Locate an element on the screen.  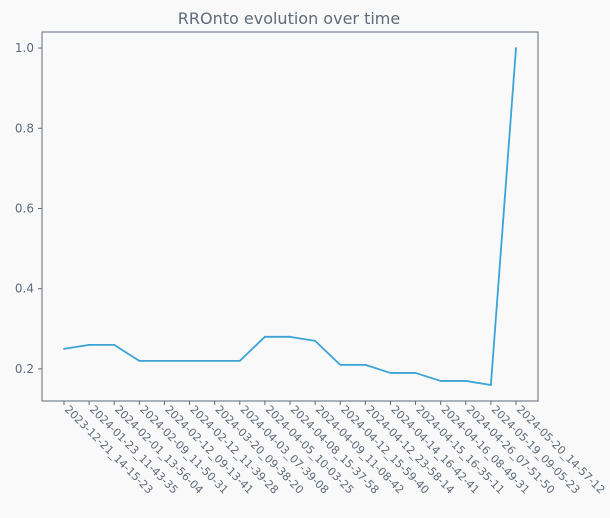
y-tick-label: 0.4 is located at coordinates (24, 289).